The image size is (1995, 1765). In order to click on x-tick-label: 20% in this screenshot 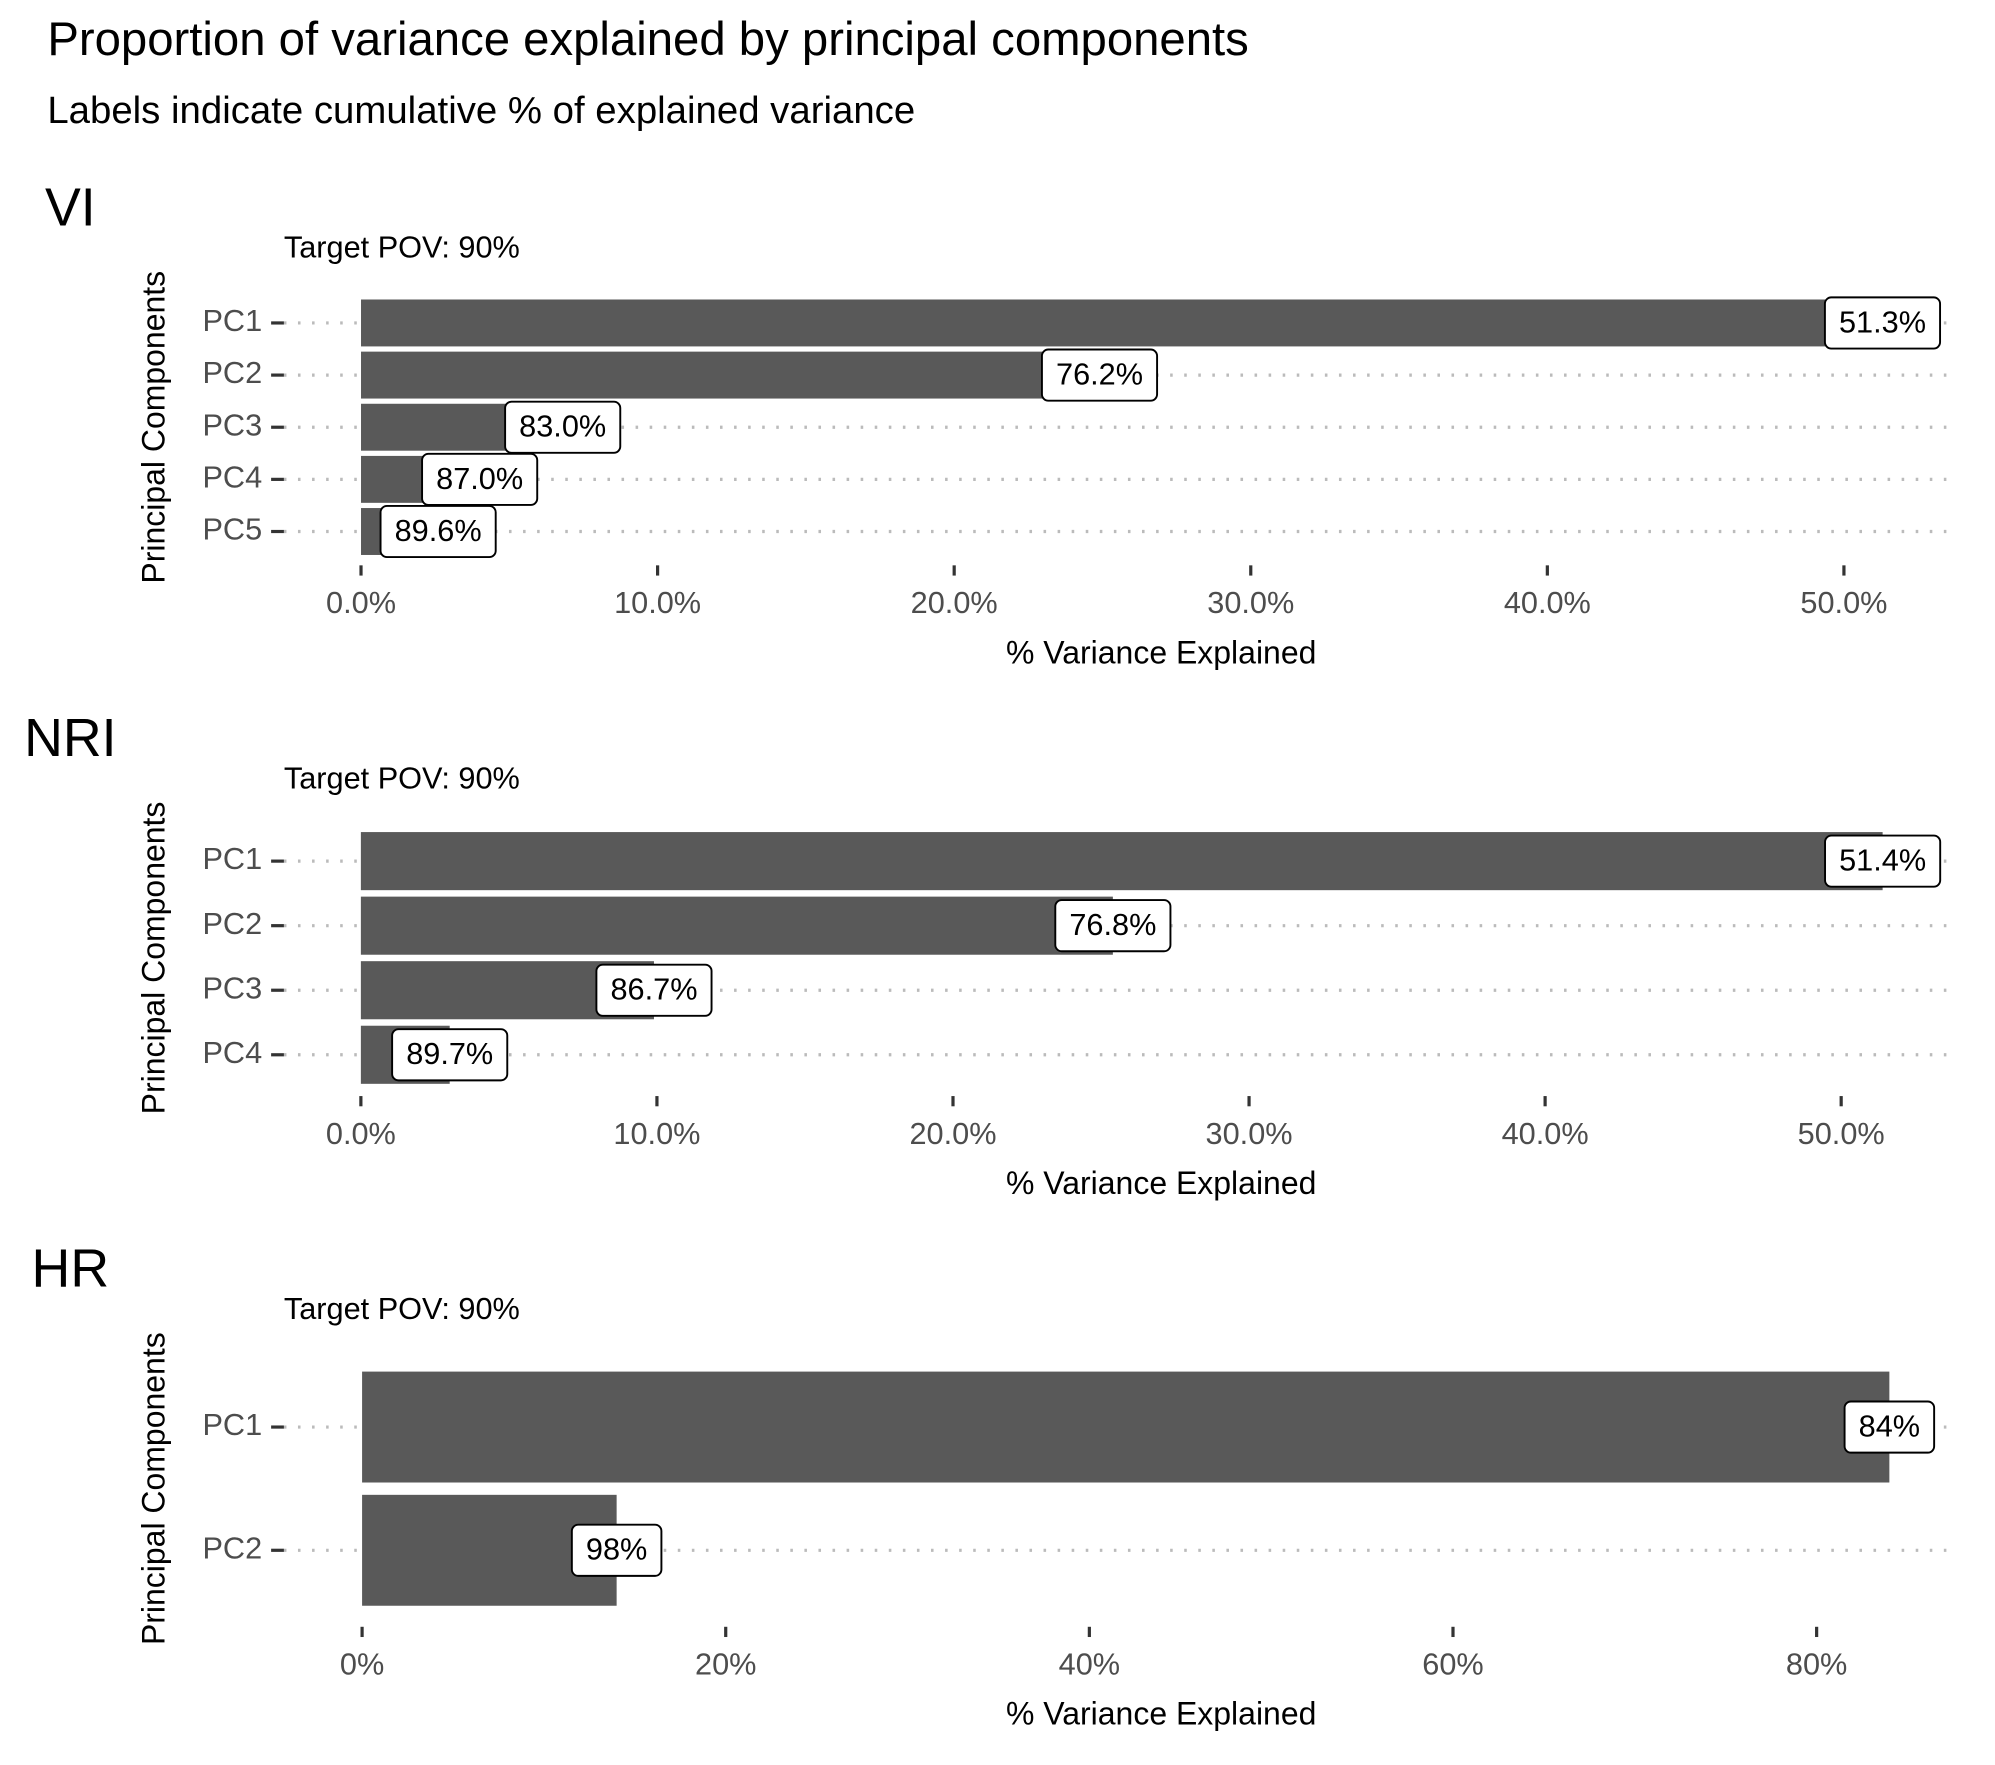, I will do `click(725, 1664)`.